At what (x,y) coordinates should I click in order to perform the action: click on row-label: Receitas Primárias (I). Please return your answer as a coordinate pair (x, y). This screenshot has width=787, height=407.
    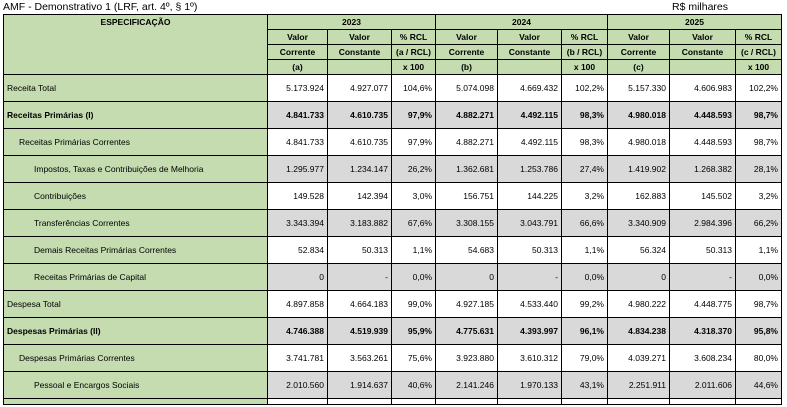
    Looking at the image, I should click on (135, 115).